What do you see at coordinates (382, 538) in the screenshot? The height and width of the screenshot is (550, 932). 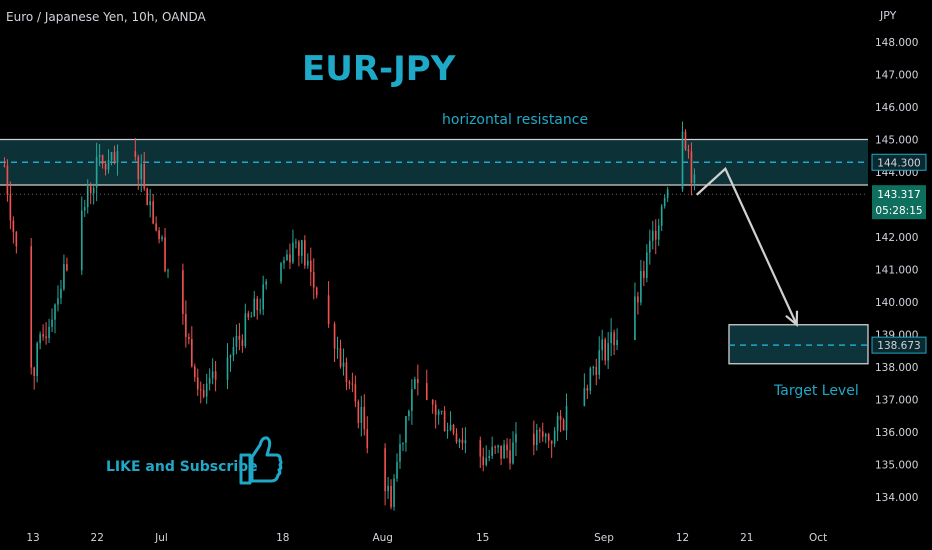 I see `x-tick-label: Aug` at bounding box center [382, 538].